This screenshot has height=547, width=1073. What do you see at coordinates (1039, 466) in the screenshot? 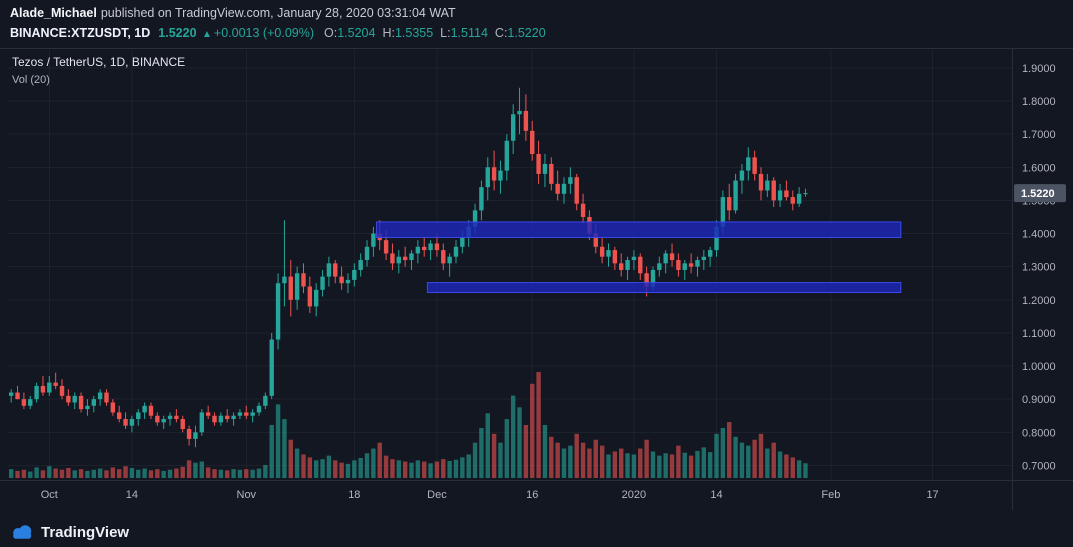
I see `svg-text: 0.7000` at bounding box center [1039, 466].